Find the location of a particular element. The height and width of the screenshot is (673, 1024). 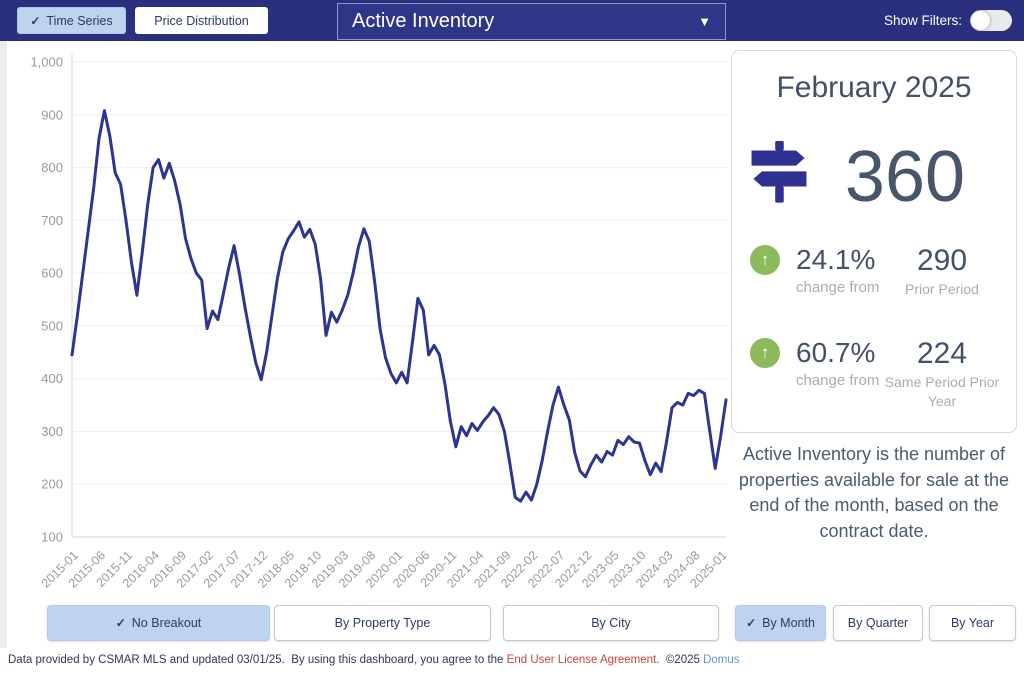

by-city-button: By City is located at coordinates (611, 623).